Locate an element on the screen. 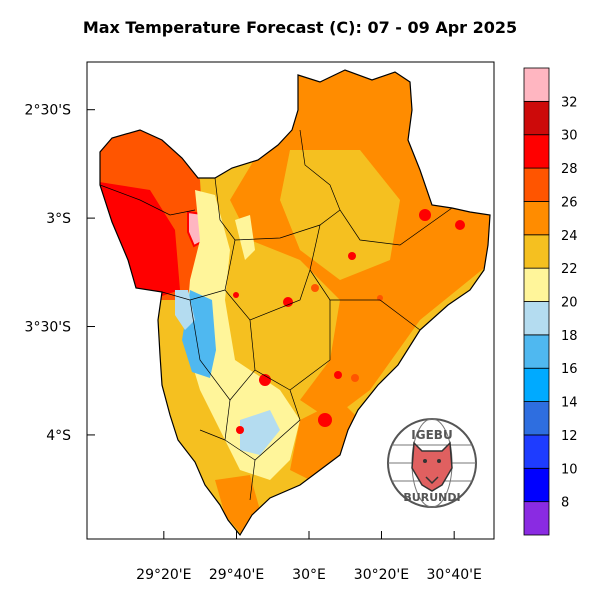  colorbar-label: 18 is located at coordinates (569, 336).